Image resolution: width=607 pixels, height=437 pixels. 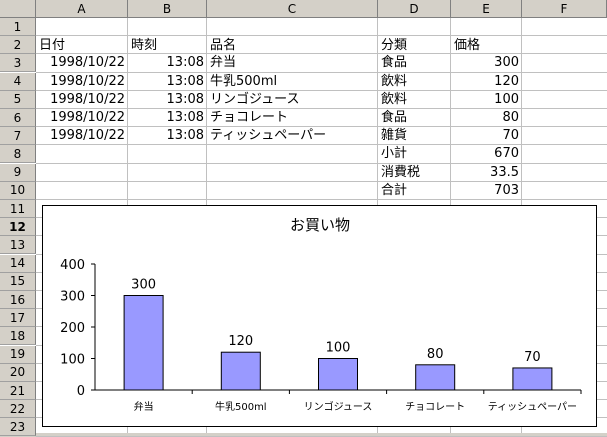 I want to click on data-label: 300, so click(x=143, y=285).